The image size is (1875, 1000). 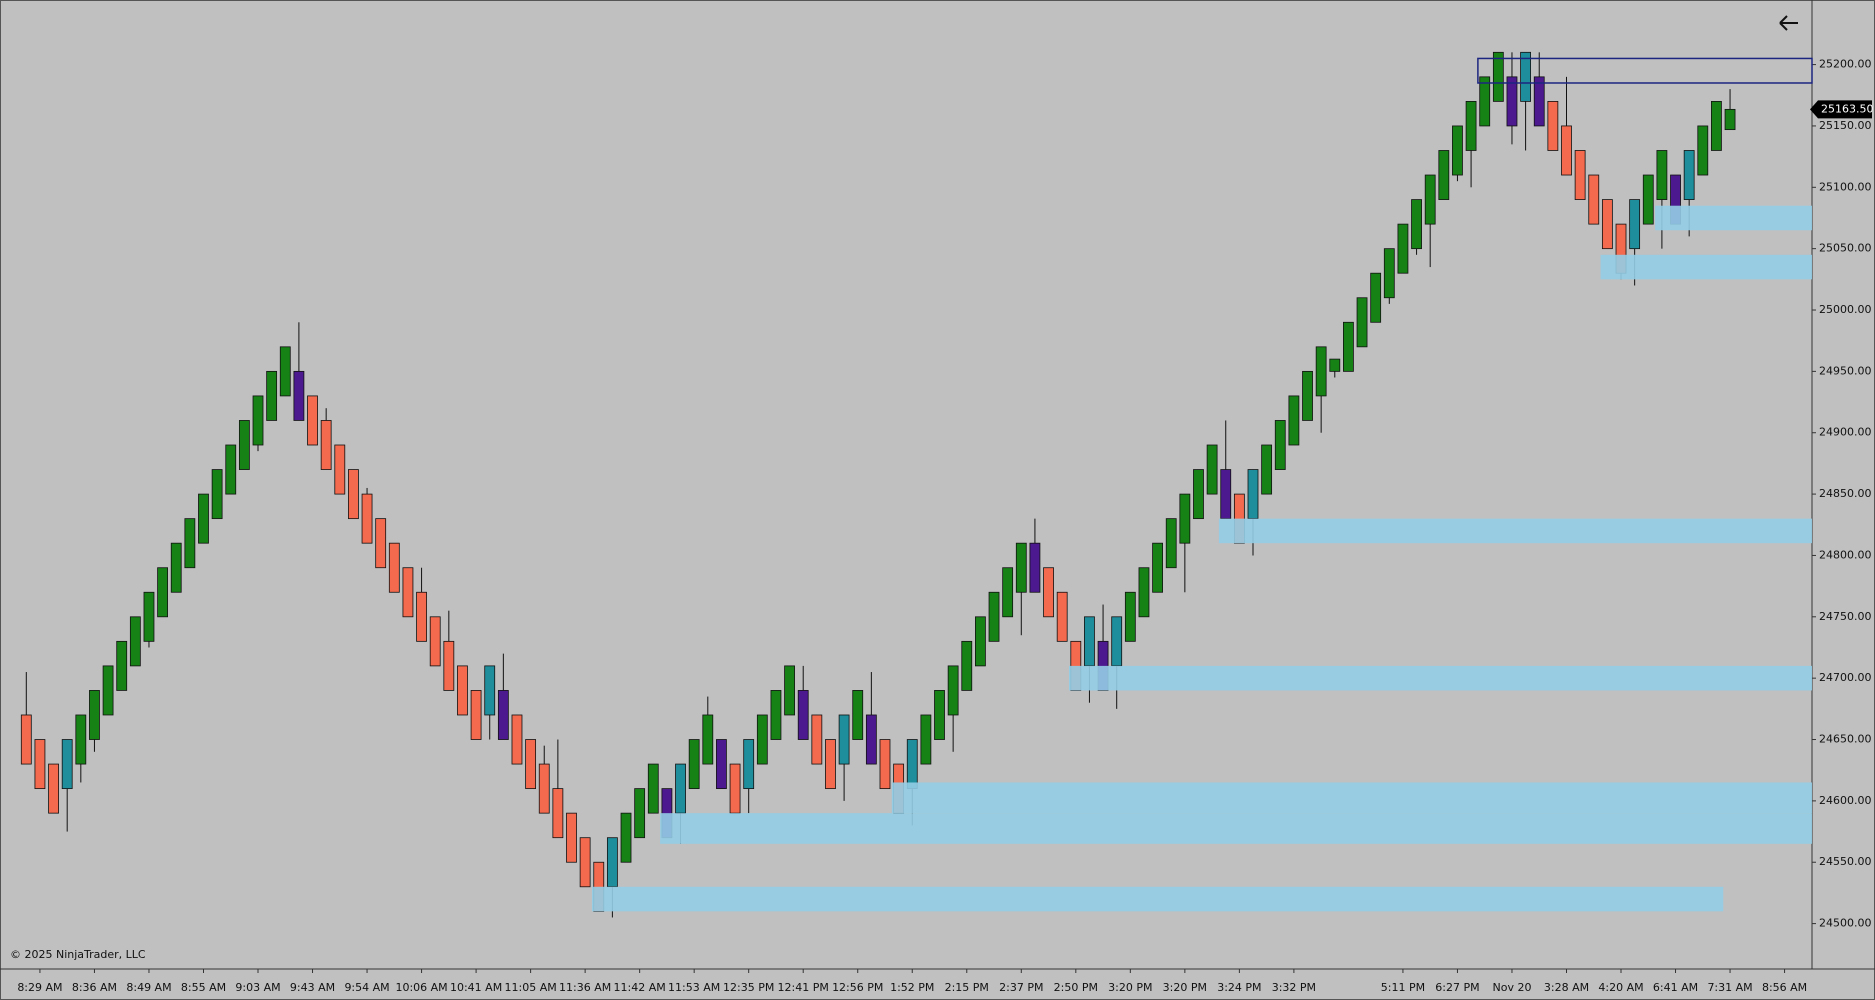 I want to click on x-tick-label: 11:42 AM, so click(x=640, y=987).